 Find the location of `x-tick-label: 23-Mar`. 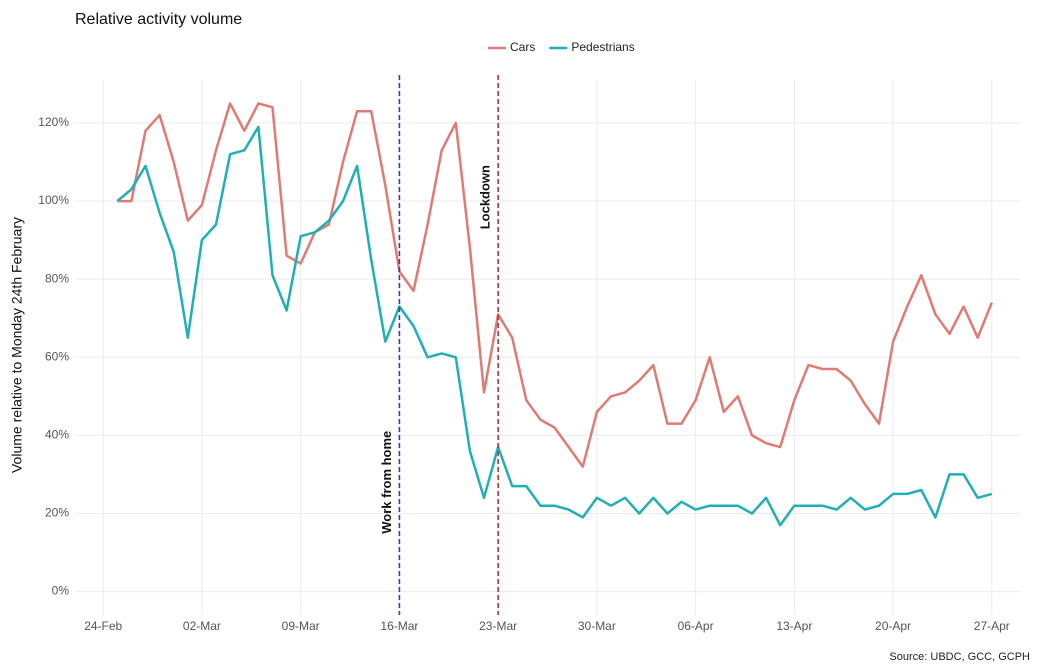

x-tick-label: 23-Mar is located at coordinates (498, 626).